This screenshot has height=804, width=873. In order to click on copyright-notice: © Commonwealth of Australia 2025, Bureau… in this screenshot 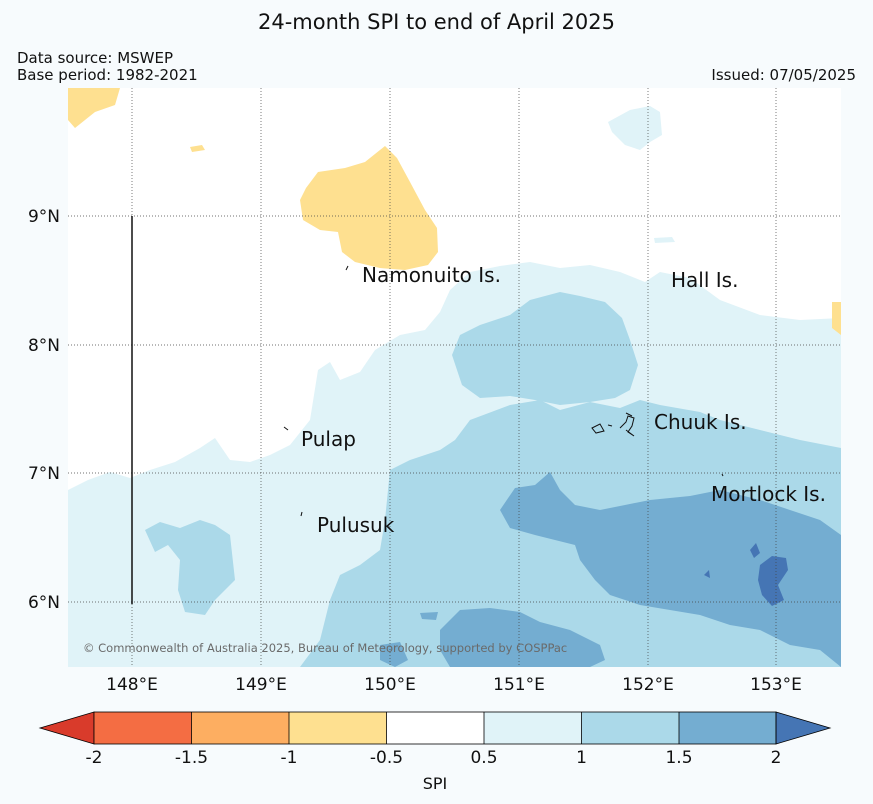, I will do `click(325, 648)`.